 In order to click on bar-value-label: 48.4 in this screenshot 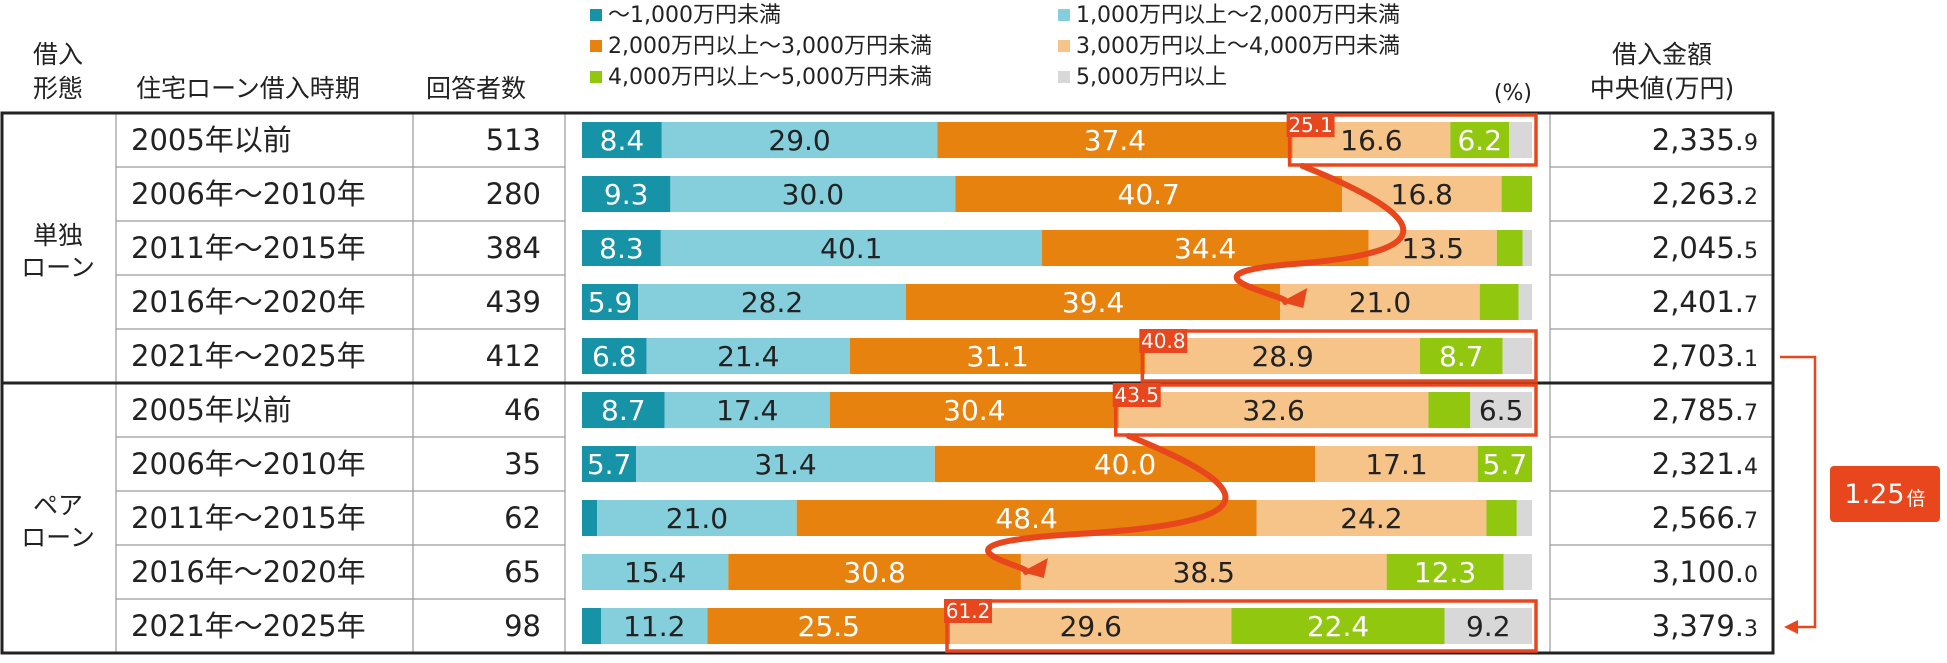, I will do `click(1026, 518)`.